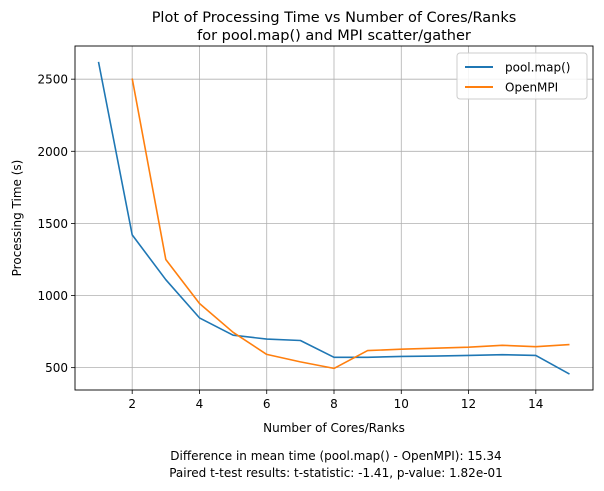 This screenshot has width=604, height=491. What do you see at coordinates (52, 224) in the screenshot?
I see `y-tick-label: 1500` at bounding box center [52, 224].